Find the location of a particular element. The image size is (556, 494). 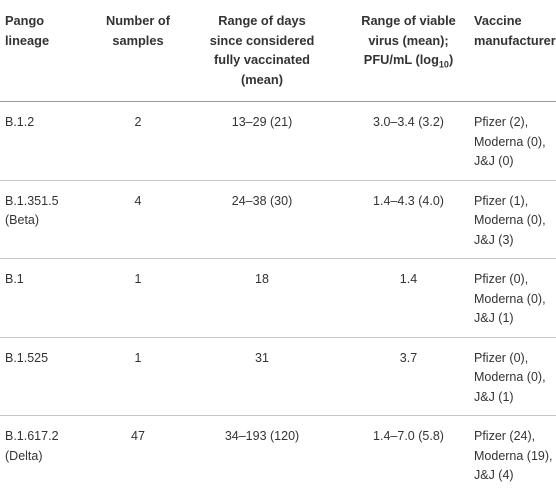

cell-line: Pfizer (1), is located at coordinates (501, 200).